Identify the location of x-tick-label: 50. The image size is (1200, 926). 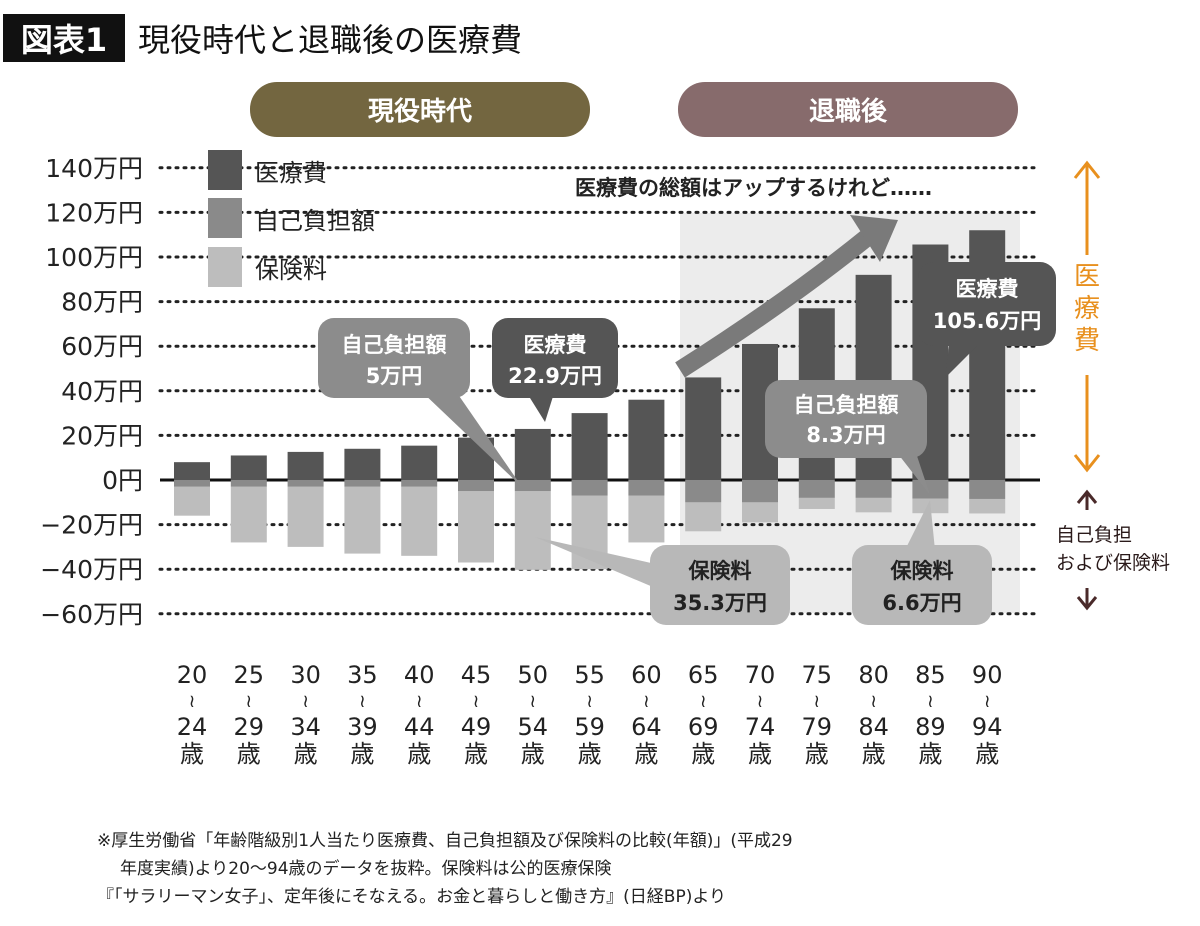
(533, 675).